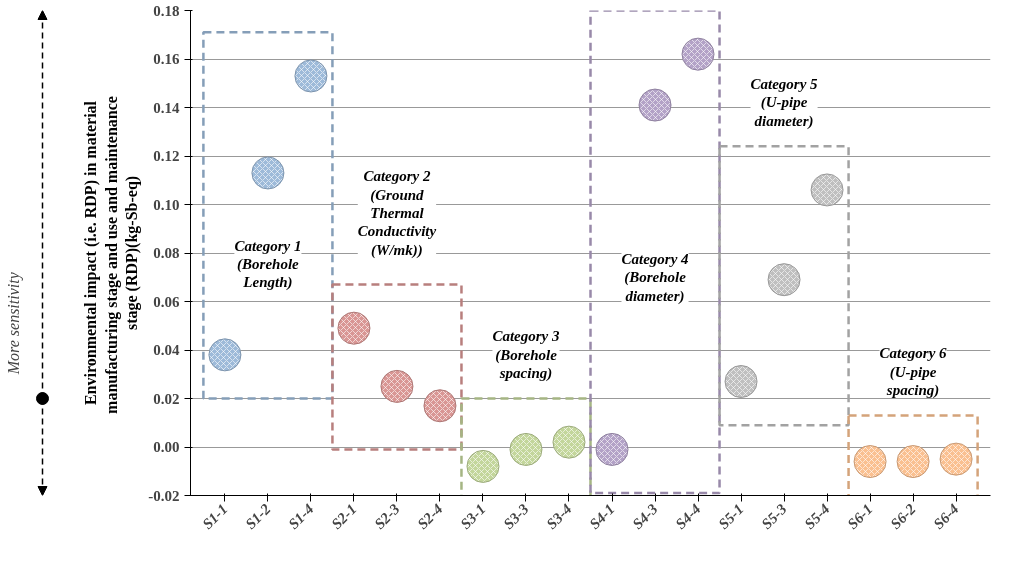  What do you see at coordinates (784, 103) in the screenshot?
I see `annotation: Category 5 (U-pipe diameter)` at bounding box center [784, 103].